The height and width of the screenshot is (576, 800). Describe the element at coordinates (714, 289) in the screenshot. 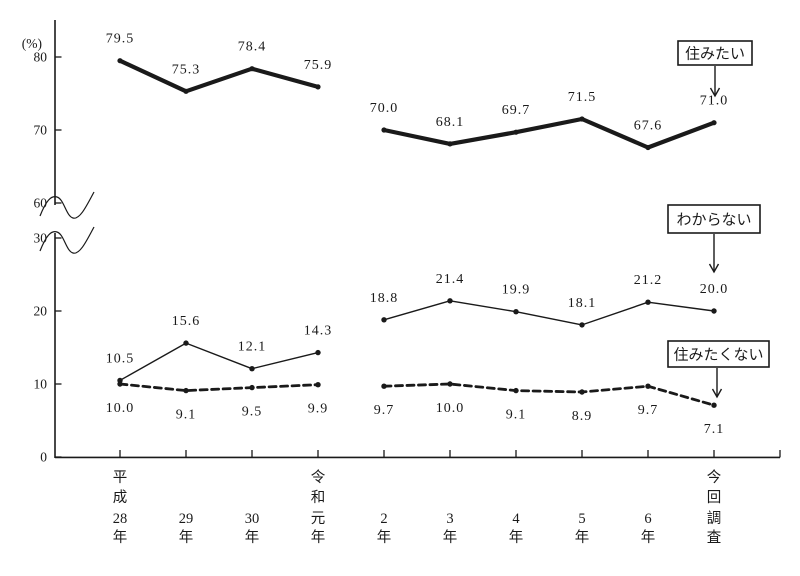

I see `value-label-dont-know-9: 20.0` at that location.